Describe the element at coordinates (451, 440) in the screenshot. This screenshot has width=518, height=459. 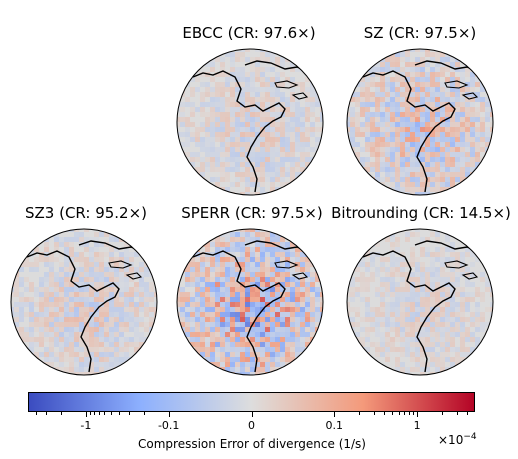
I see `multiplier-base: ×10` at that location.